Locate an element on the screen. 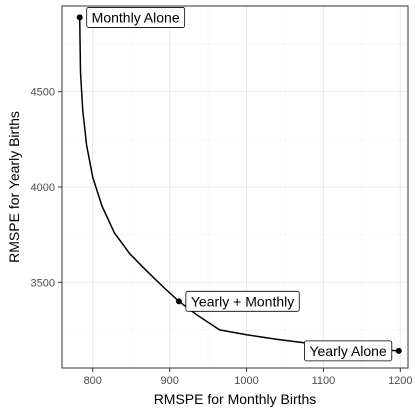 This screenshot has height=415, width=415. point-annotation: Monthly Alone is located at coordinates (136, 17).